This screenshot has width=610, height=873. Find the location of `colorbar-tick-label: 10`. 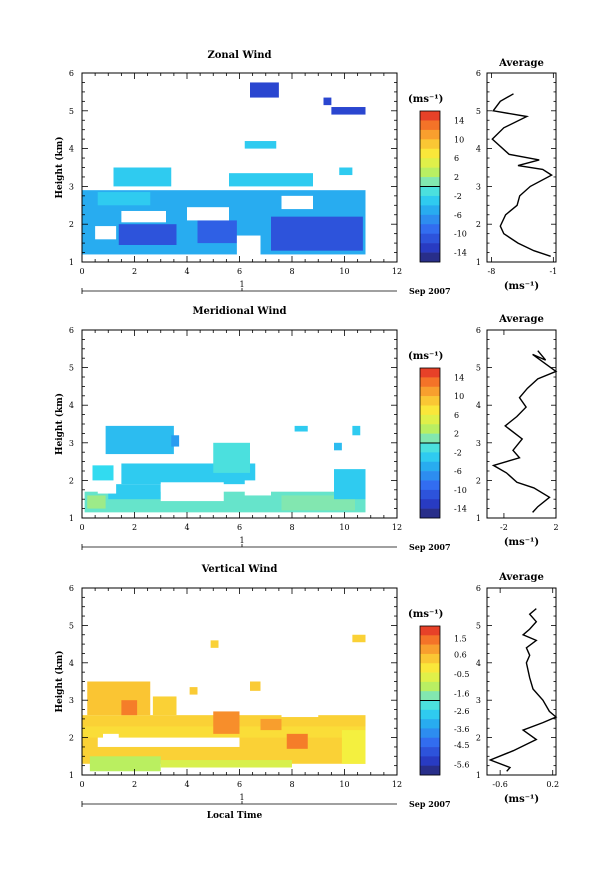

colorbar-tick-label: 10 is located at coordinates (459, 396).